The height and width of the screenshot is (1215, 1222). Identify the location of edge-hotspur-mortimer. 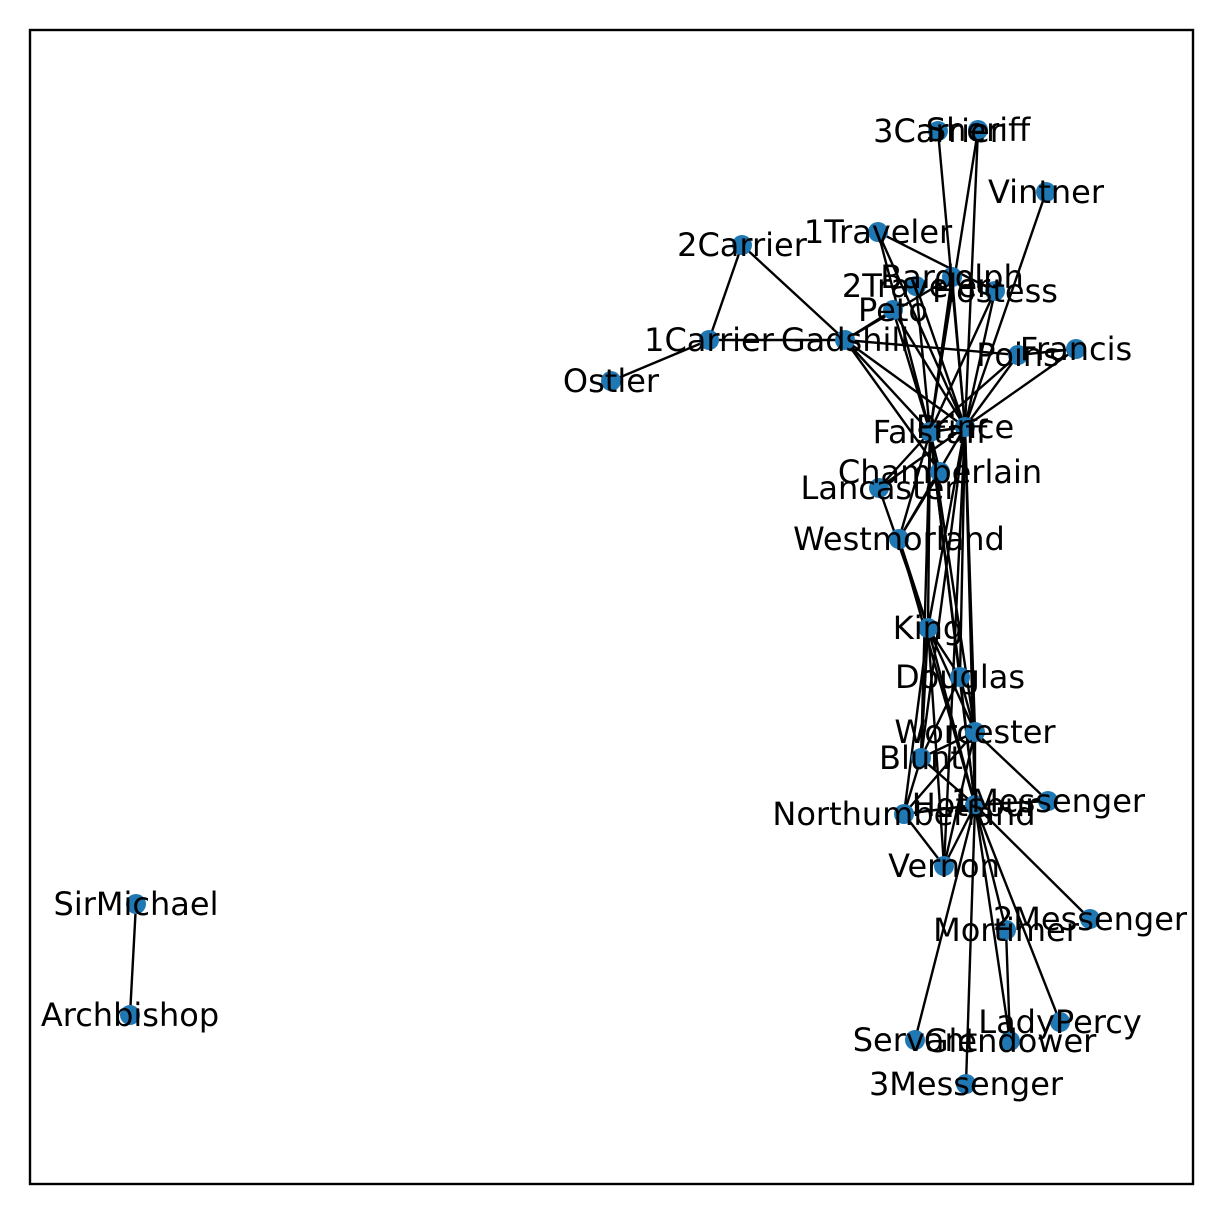
(990, 867).